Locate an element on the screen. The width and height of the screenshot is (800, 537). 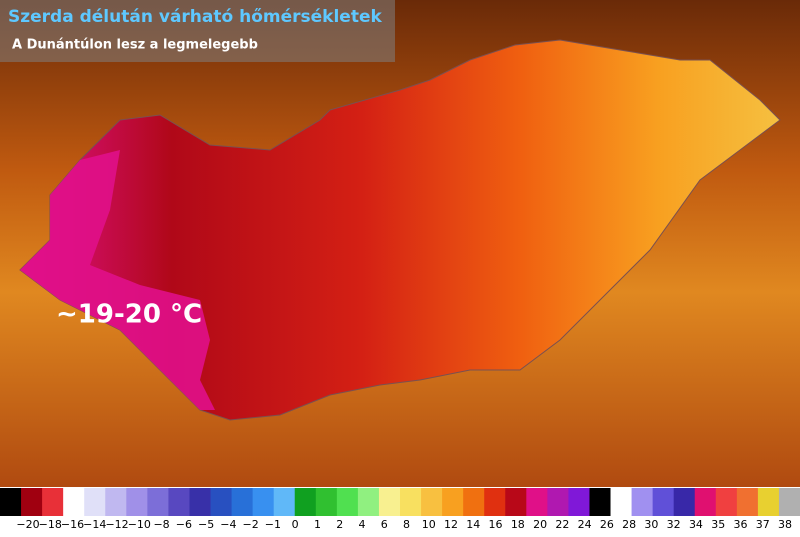
legend-label: 24 is located at coordinates (585, 524).